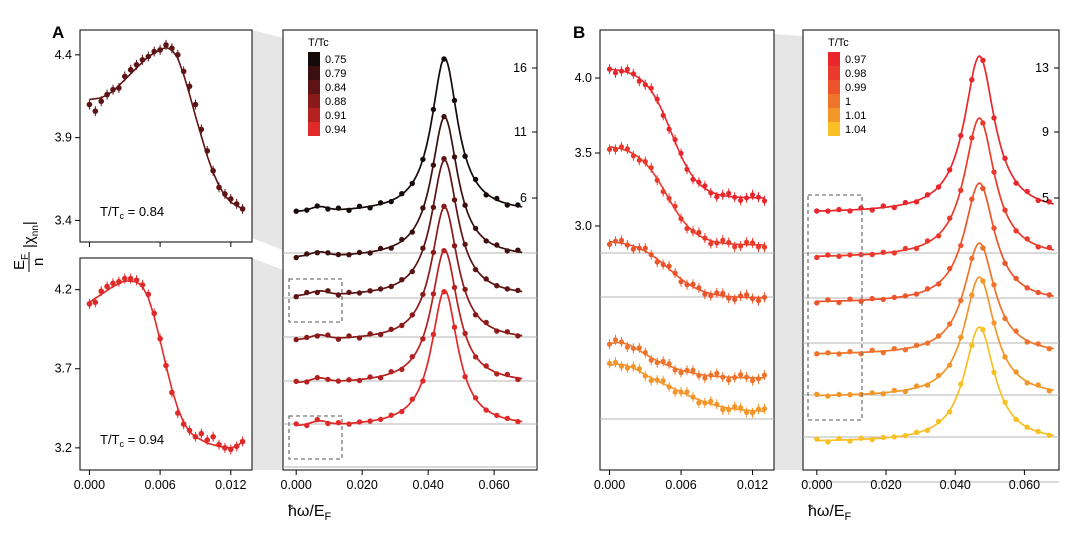 The width and height of the screenshot is (1080, 533). What do you see at coordinates (520, 68) in the screenshot?
I see `right-tick-label: 16` at bounding box center [520, 68].